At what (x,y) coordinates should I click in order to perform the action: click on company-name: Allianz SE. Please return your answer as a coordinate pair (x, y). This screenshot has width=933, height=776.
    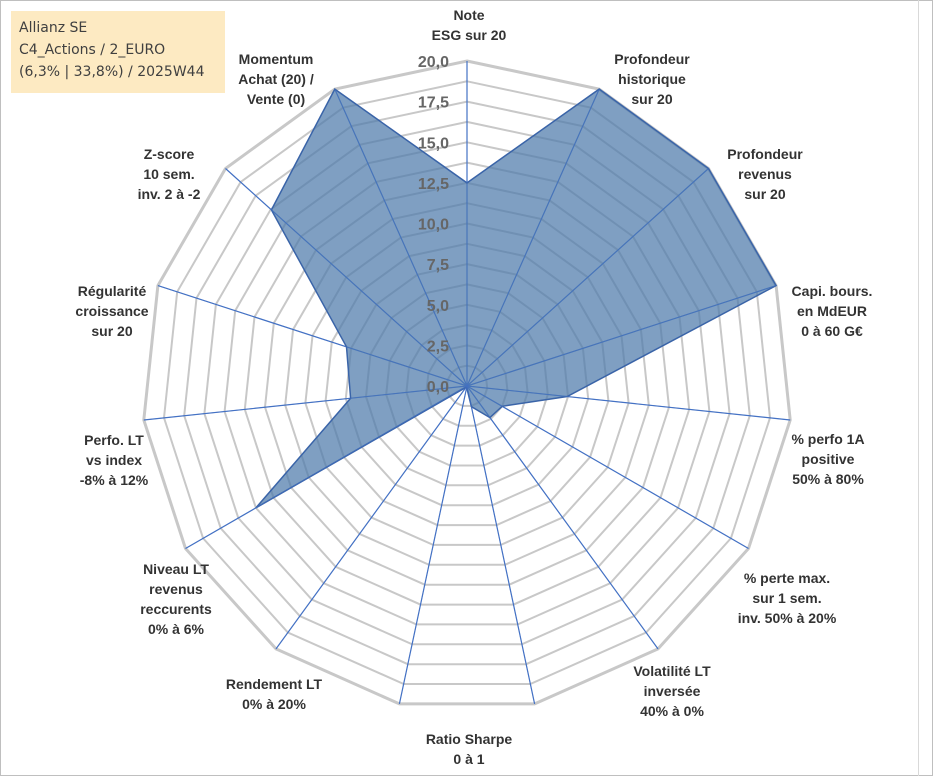
    Looking at the image, I should click on (53, 28).